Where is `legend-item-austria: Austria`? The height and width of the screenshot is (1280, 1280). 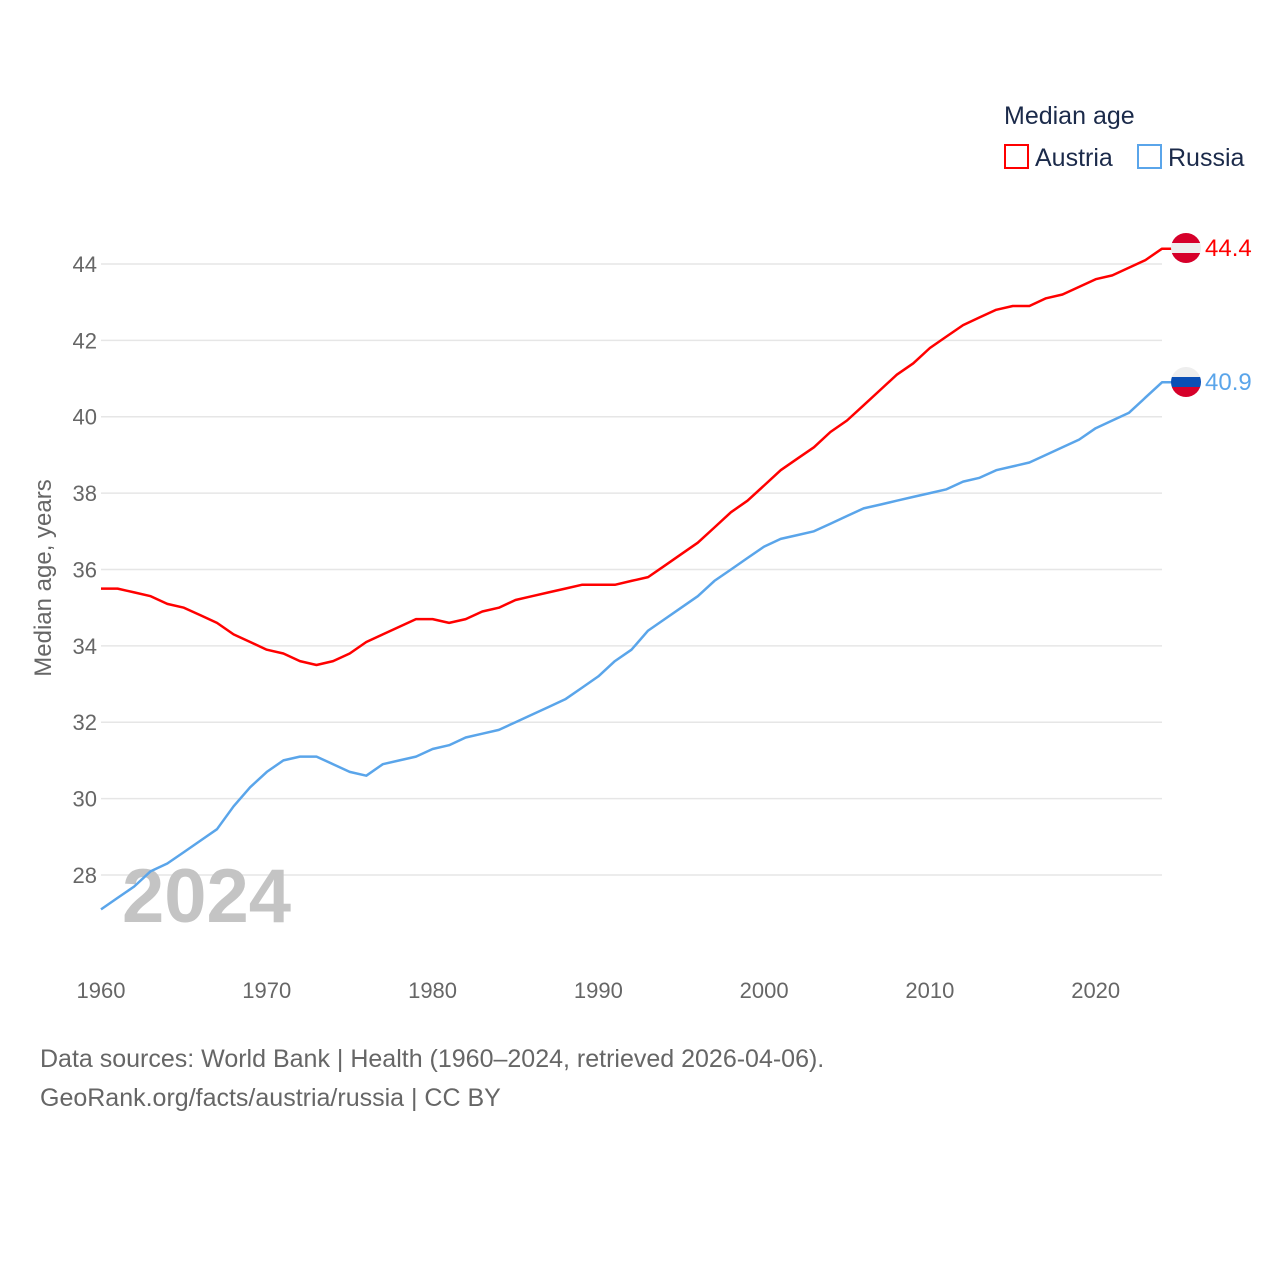
legend-item-austria: Austria is located at coordinates (1058, 158).